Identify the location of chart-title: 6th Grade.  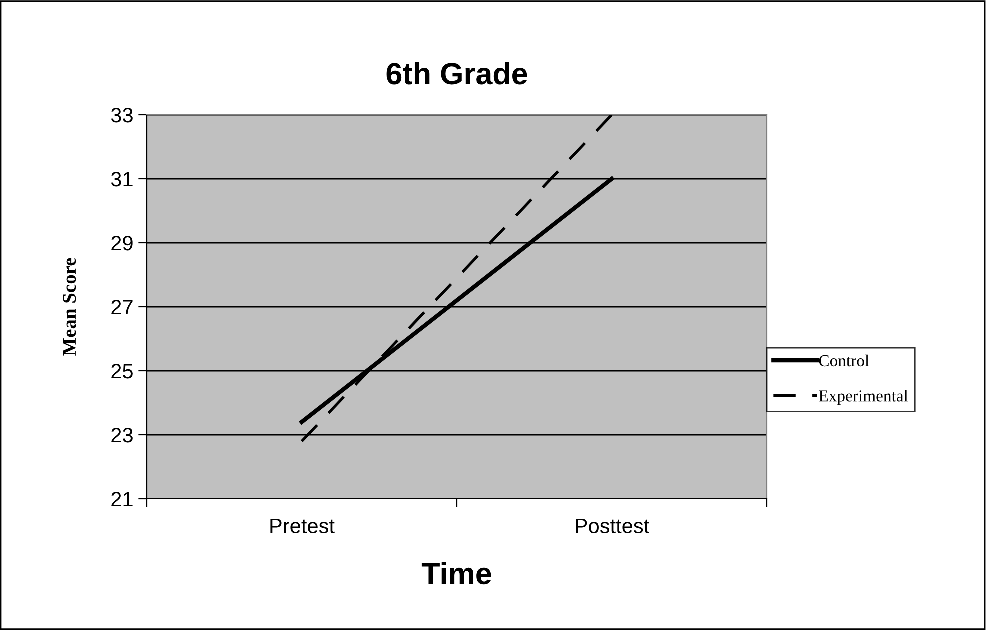
(457, 73).